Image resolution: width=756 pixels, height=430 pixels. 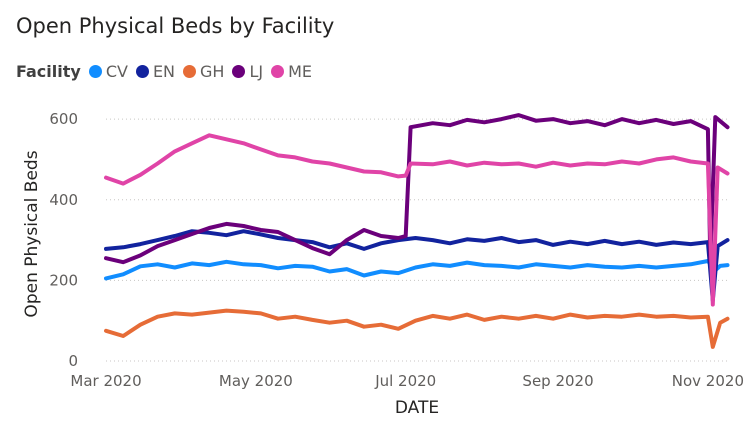 What do you see at coordinates (417, 328) in the screenshot?
I see `series-line-gh` at bounding box center [417, 328].